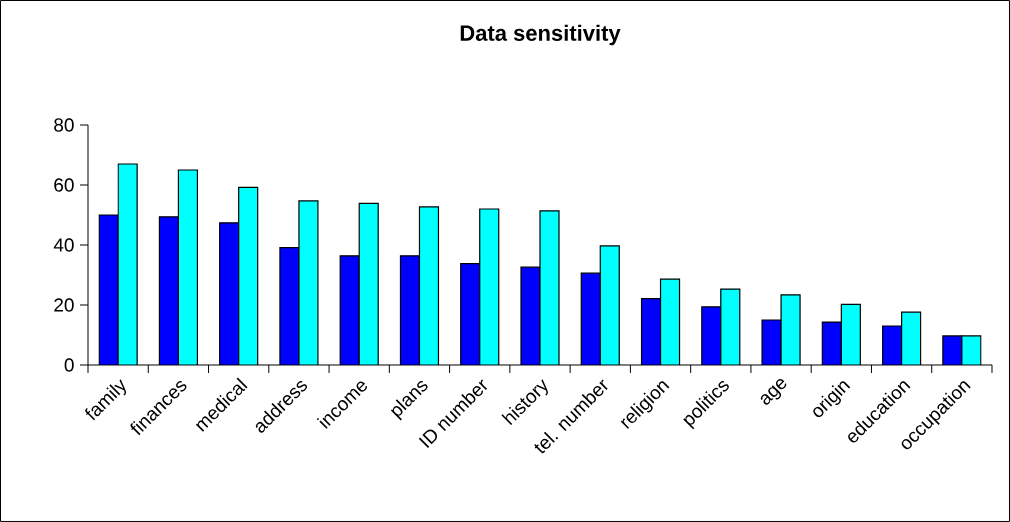  I want to click on chart-title: Data sensitivity, so click(540, 35).